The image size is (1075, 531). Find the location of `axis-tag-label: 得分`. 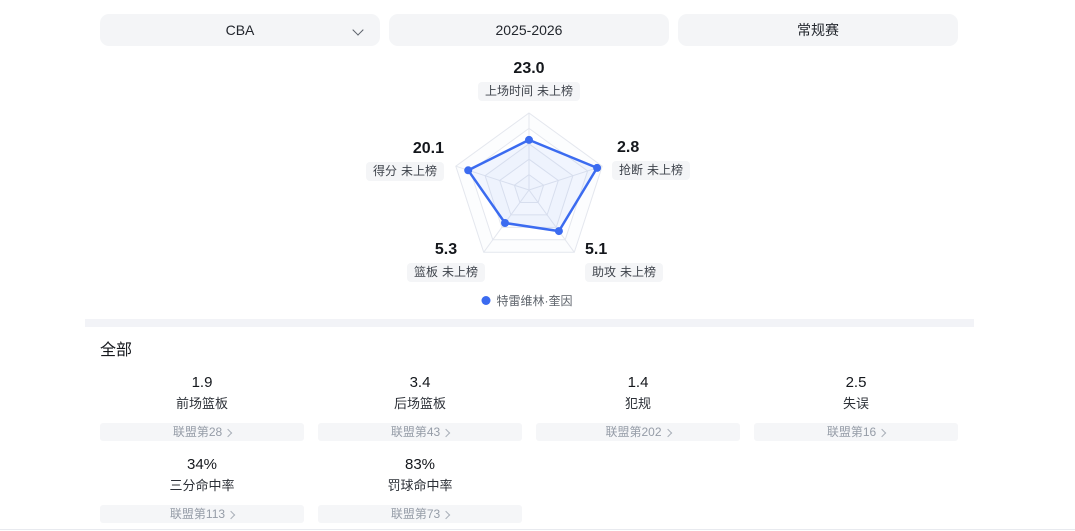

axis-tag-label: 得分 is located at coordinates (384, 171).